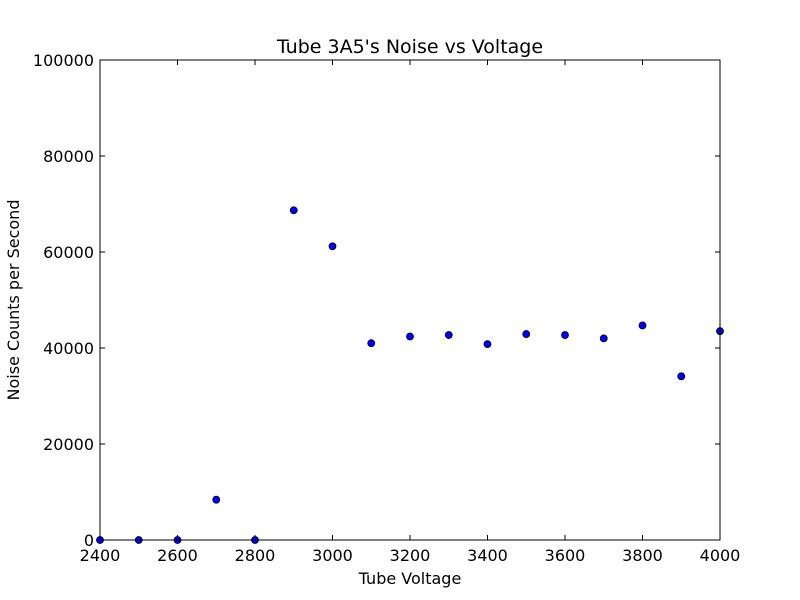 Image resolution: width=800 pixels, height=600 pixels. What do you see at coordinates (487, 555) in the screenshot?
I see `x-tick-label: 3400` at bounding box center [487, 555].